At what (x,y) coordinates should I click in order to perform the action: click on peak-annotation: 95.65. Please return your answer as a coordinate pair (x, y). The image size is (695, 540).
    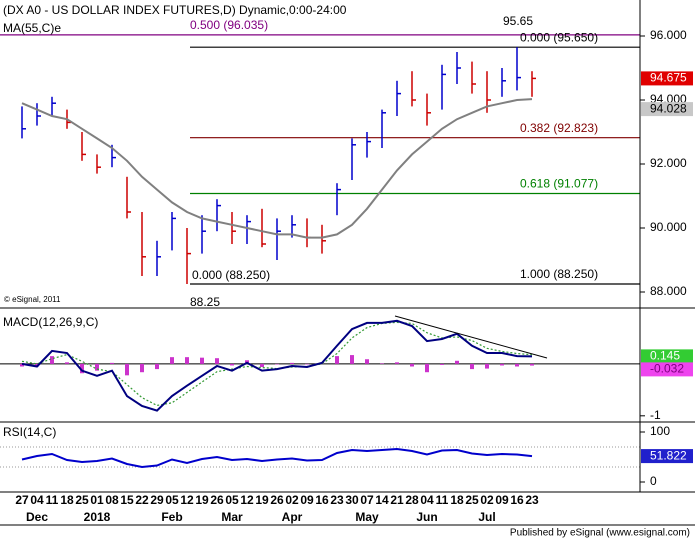
    Looking at the image, I should click on (518, 21).